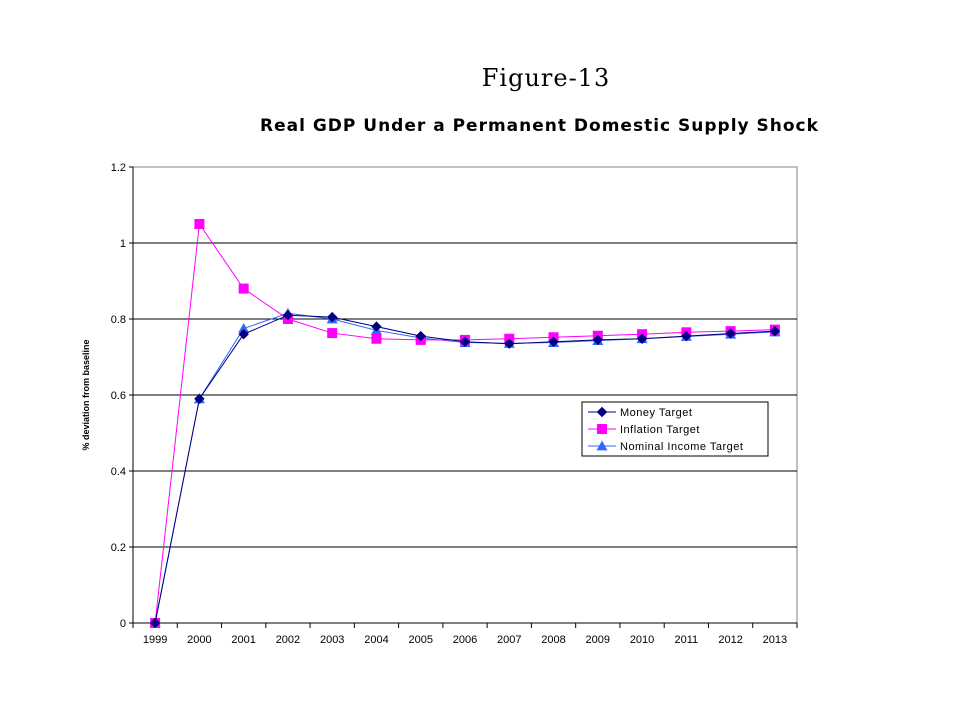 Image resolution: width=960 pixels, height=720 pixels. I want to click on x-tick-label: 2008, so click(553, 640).